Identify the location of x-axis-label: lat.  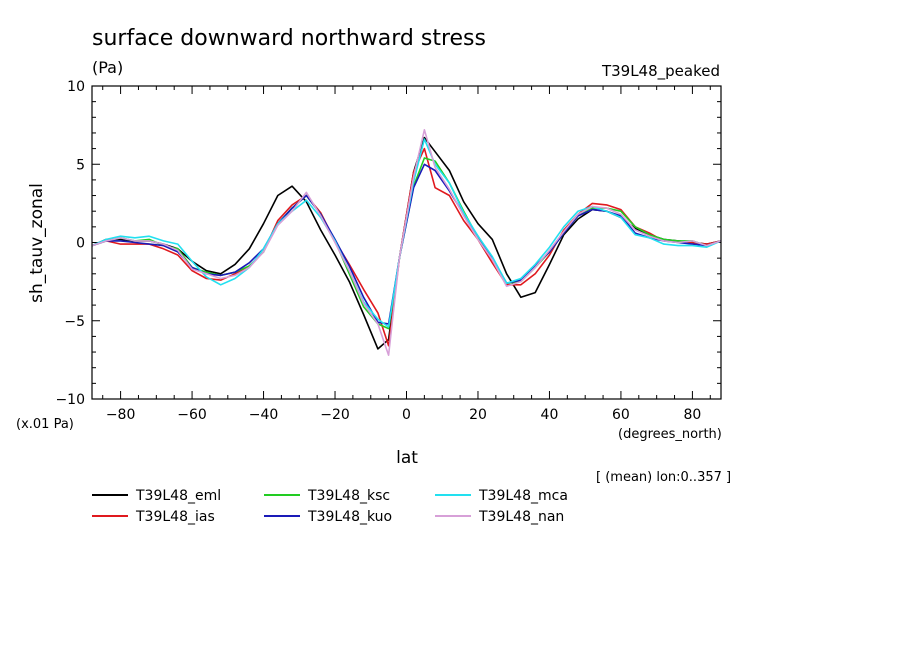
(407, 458).